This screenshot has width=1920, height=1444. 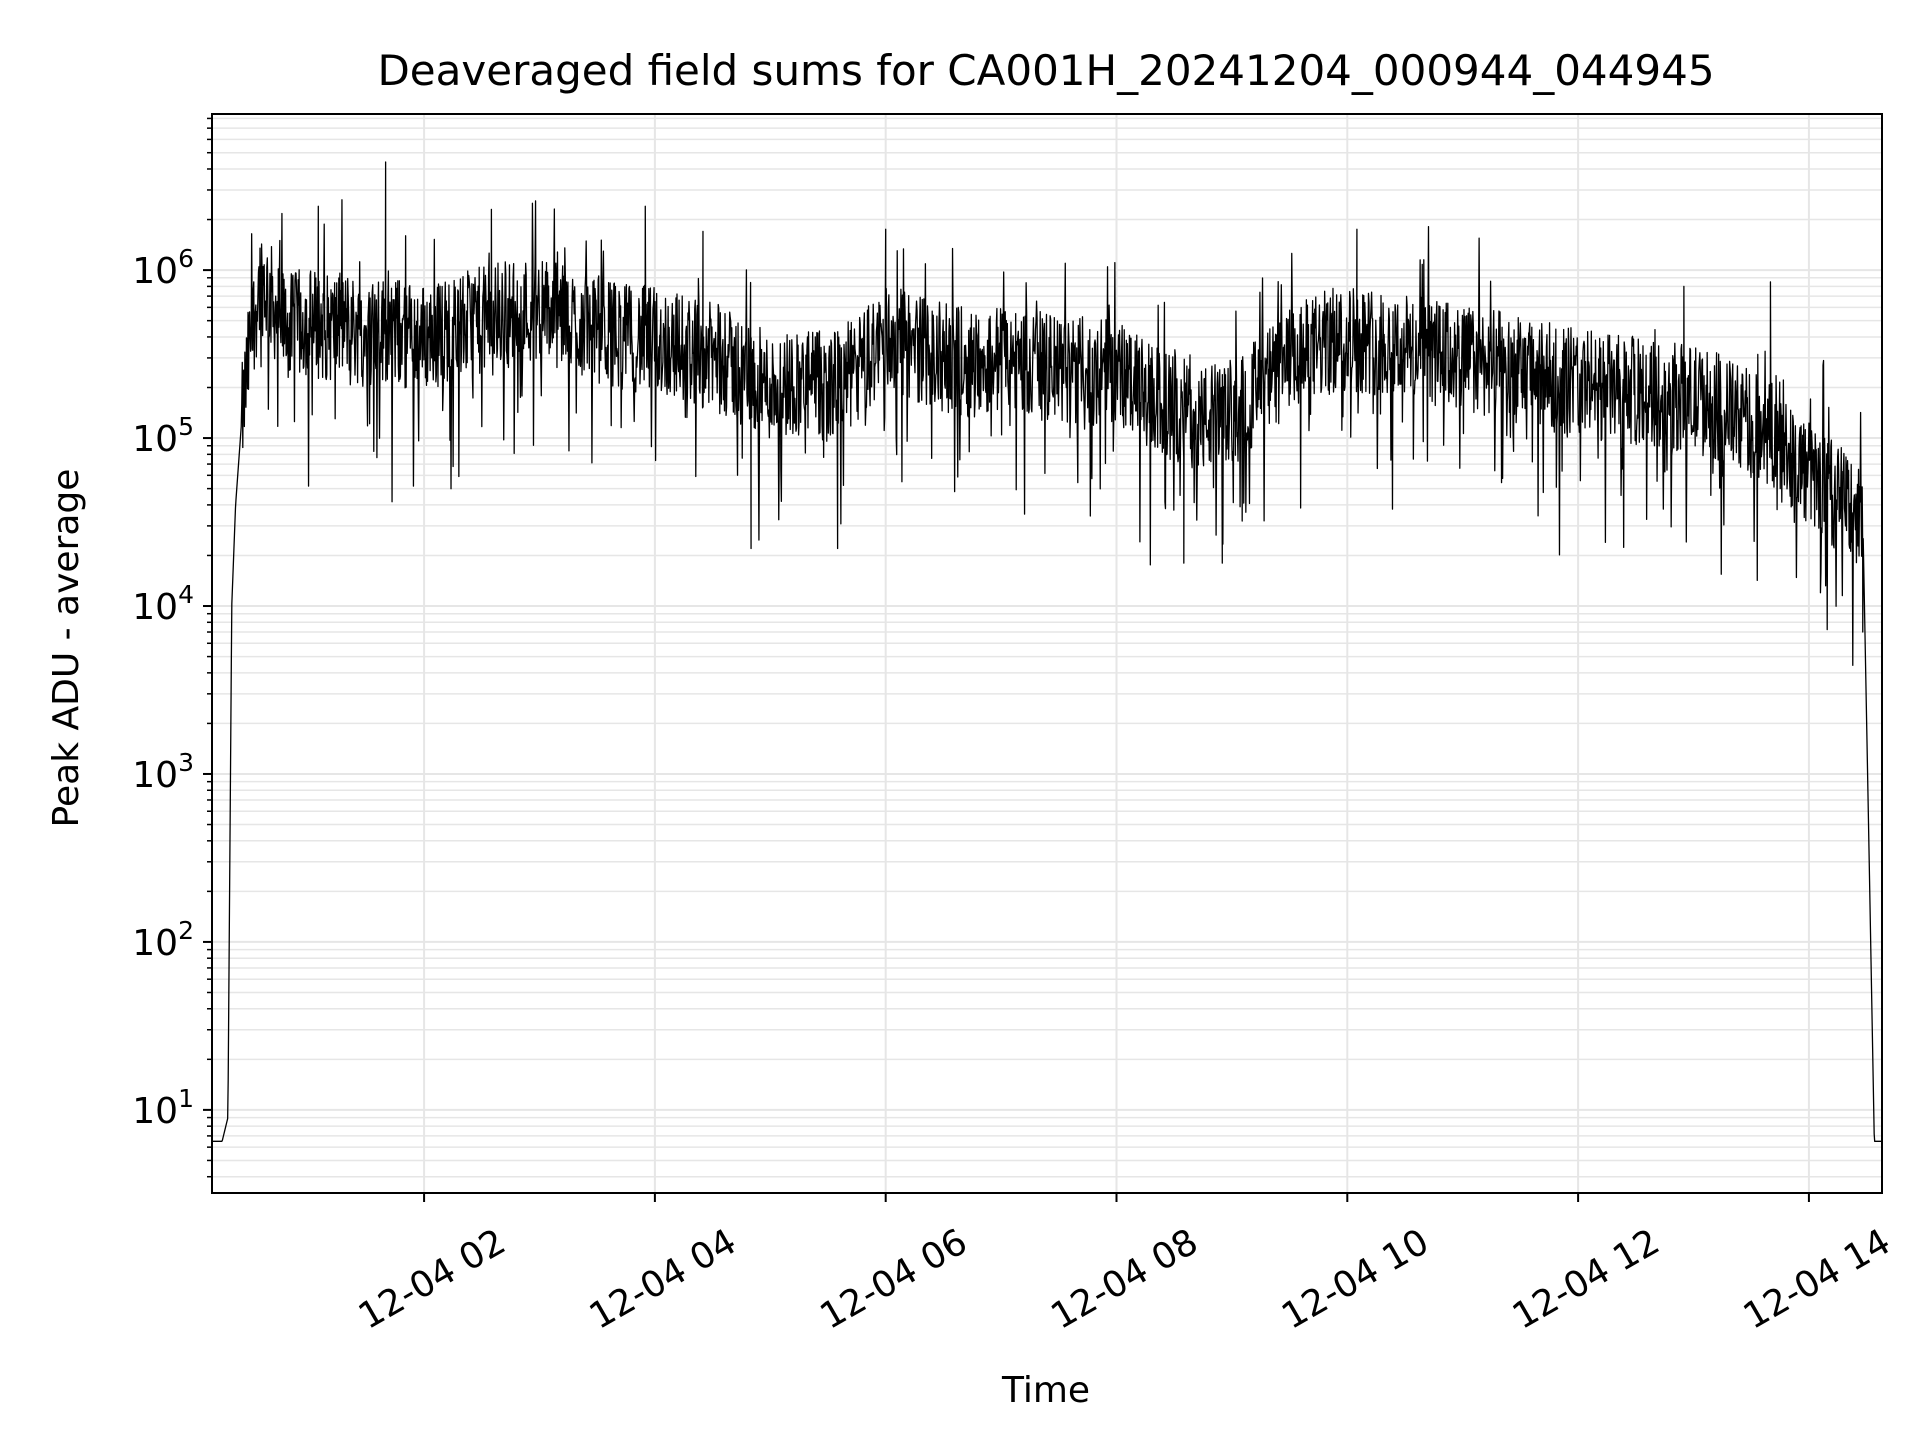 What do you see at coordinates (163, 1108) in the screenshot?
I see `y-tick-label: 10¹` at bounding box center [163, 1108].